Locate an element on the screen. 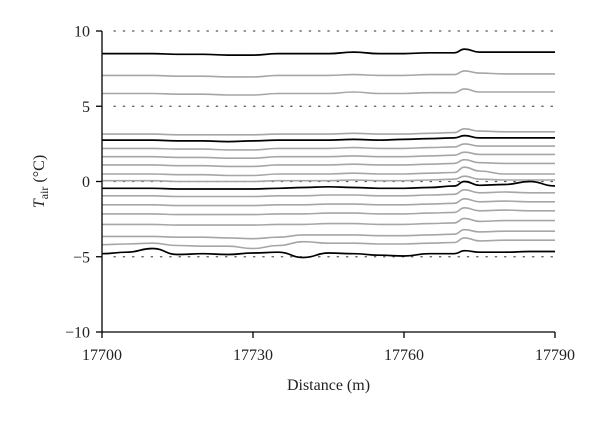  y-tick-label: 10 is located at coordinates (82, 32).